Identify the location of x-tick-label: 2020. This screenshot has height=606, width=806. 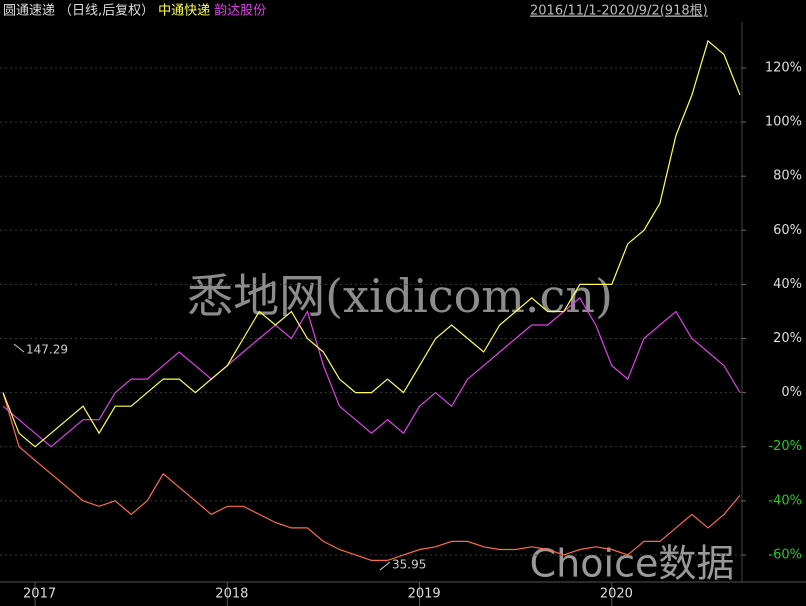
(616, 594).